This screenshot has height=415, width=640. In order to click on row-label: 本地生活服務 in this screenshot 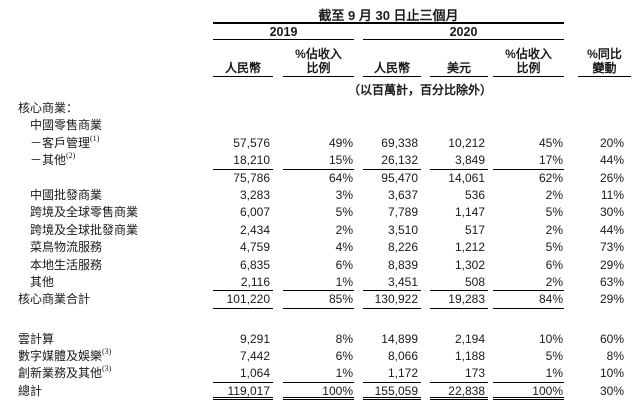, I will do `click(66, 264)`.